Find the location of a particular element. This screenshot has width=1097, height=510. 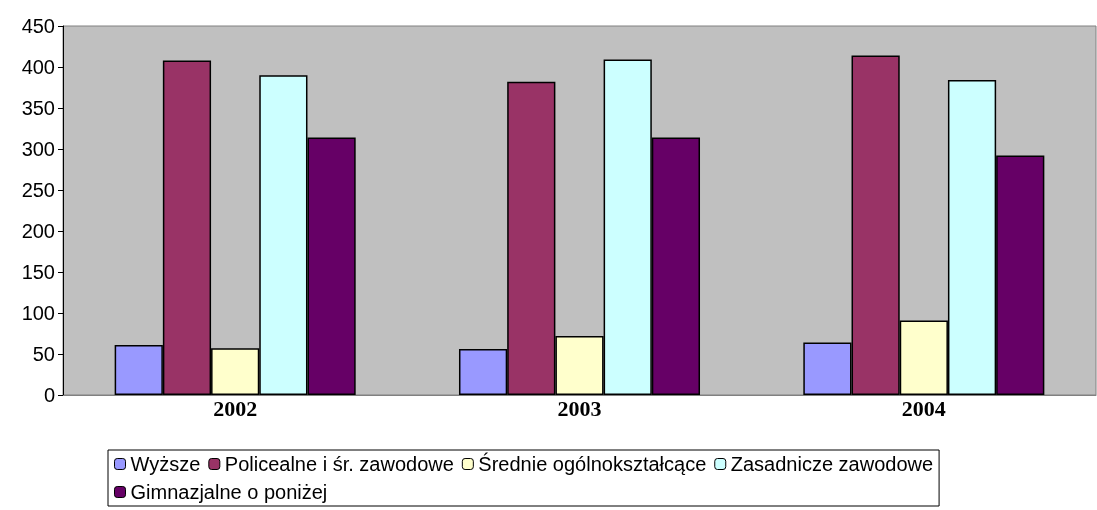

y-tick-label: 350 is located at coordinates (38, 108).